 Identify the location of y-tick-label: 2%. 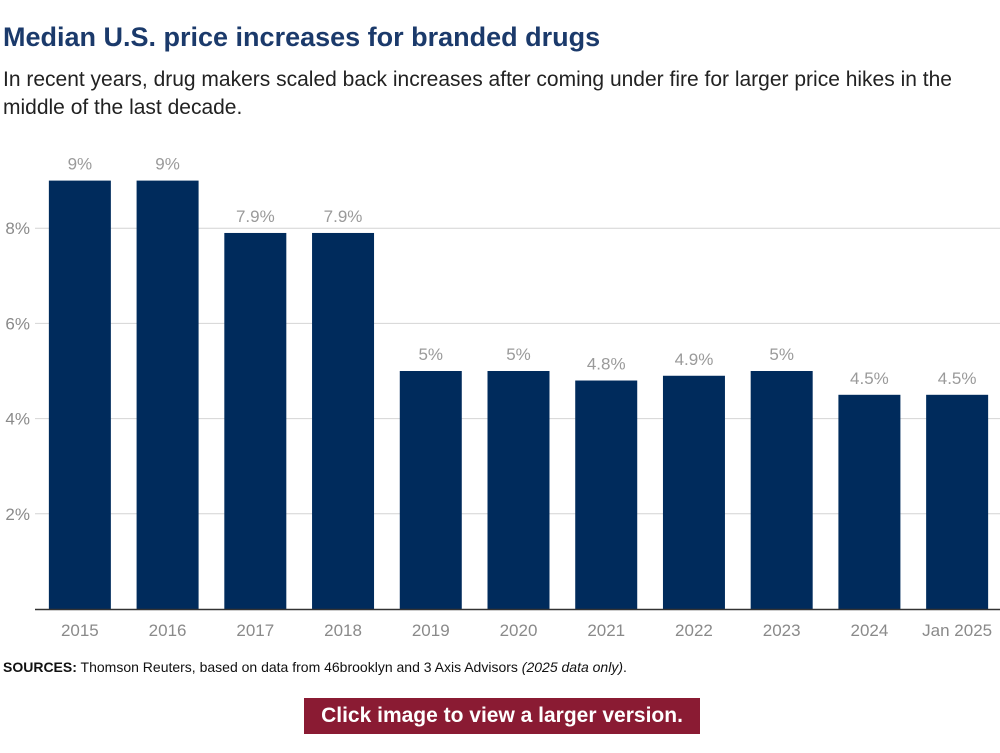
(17, 514).